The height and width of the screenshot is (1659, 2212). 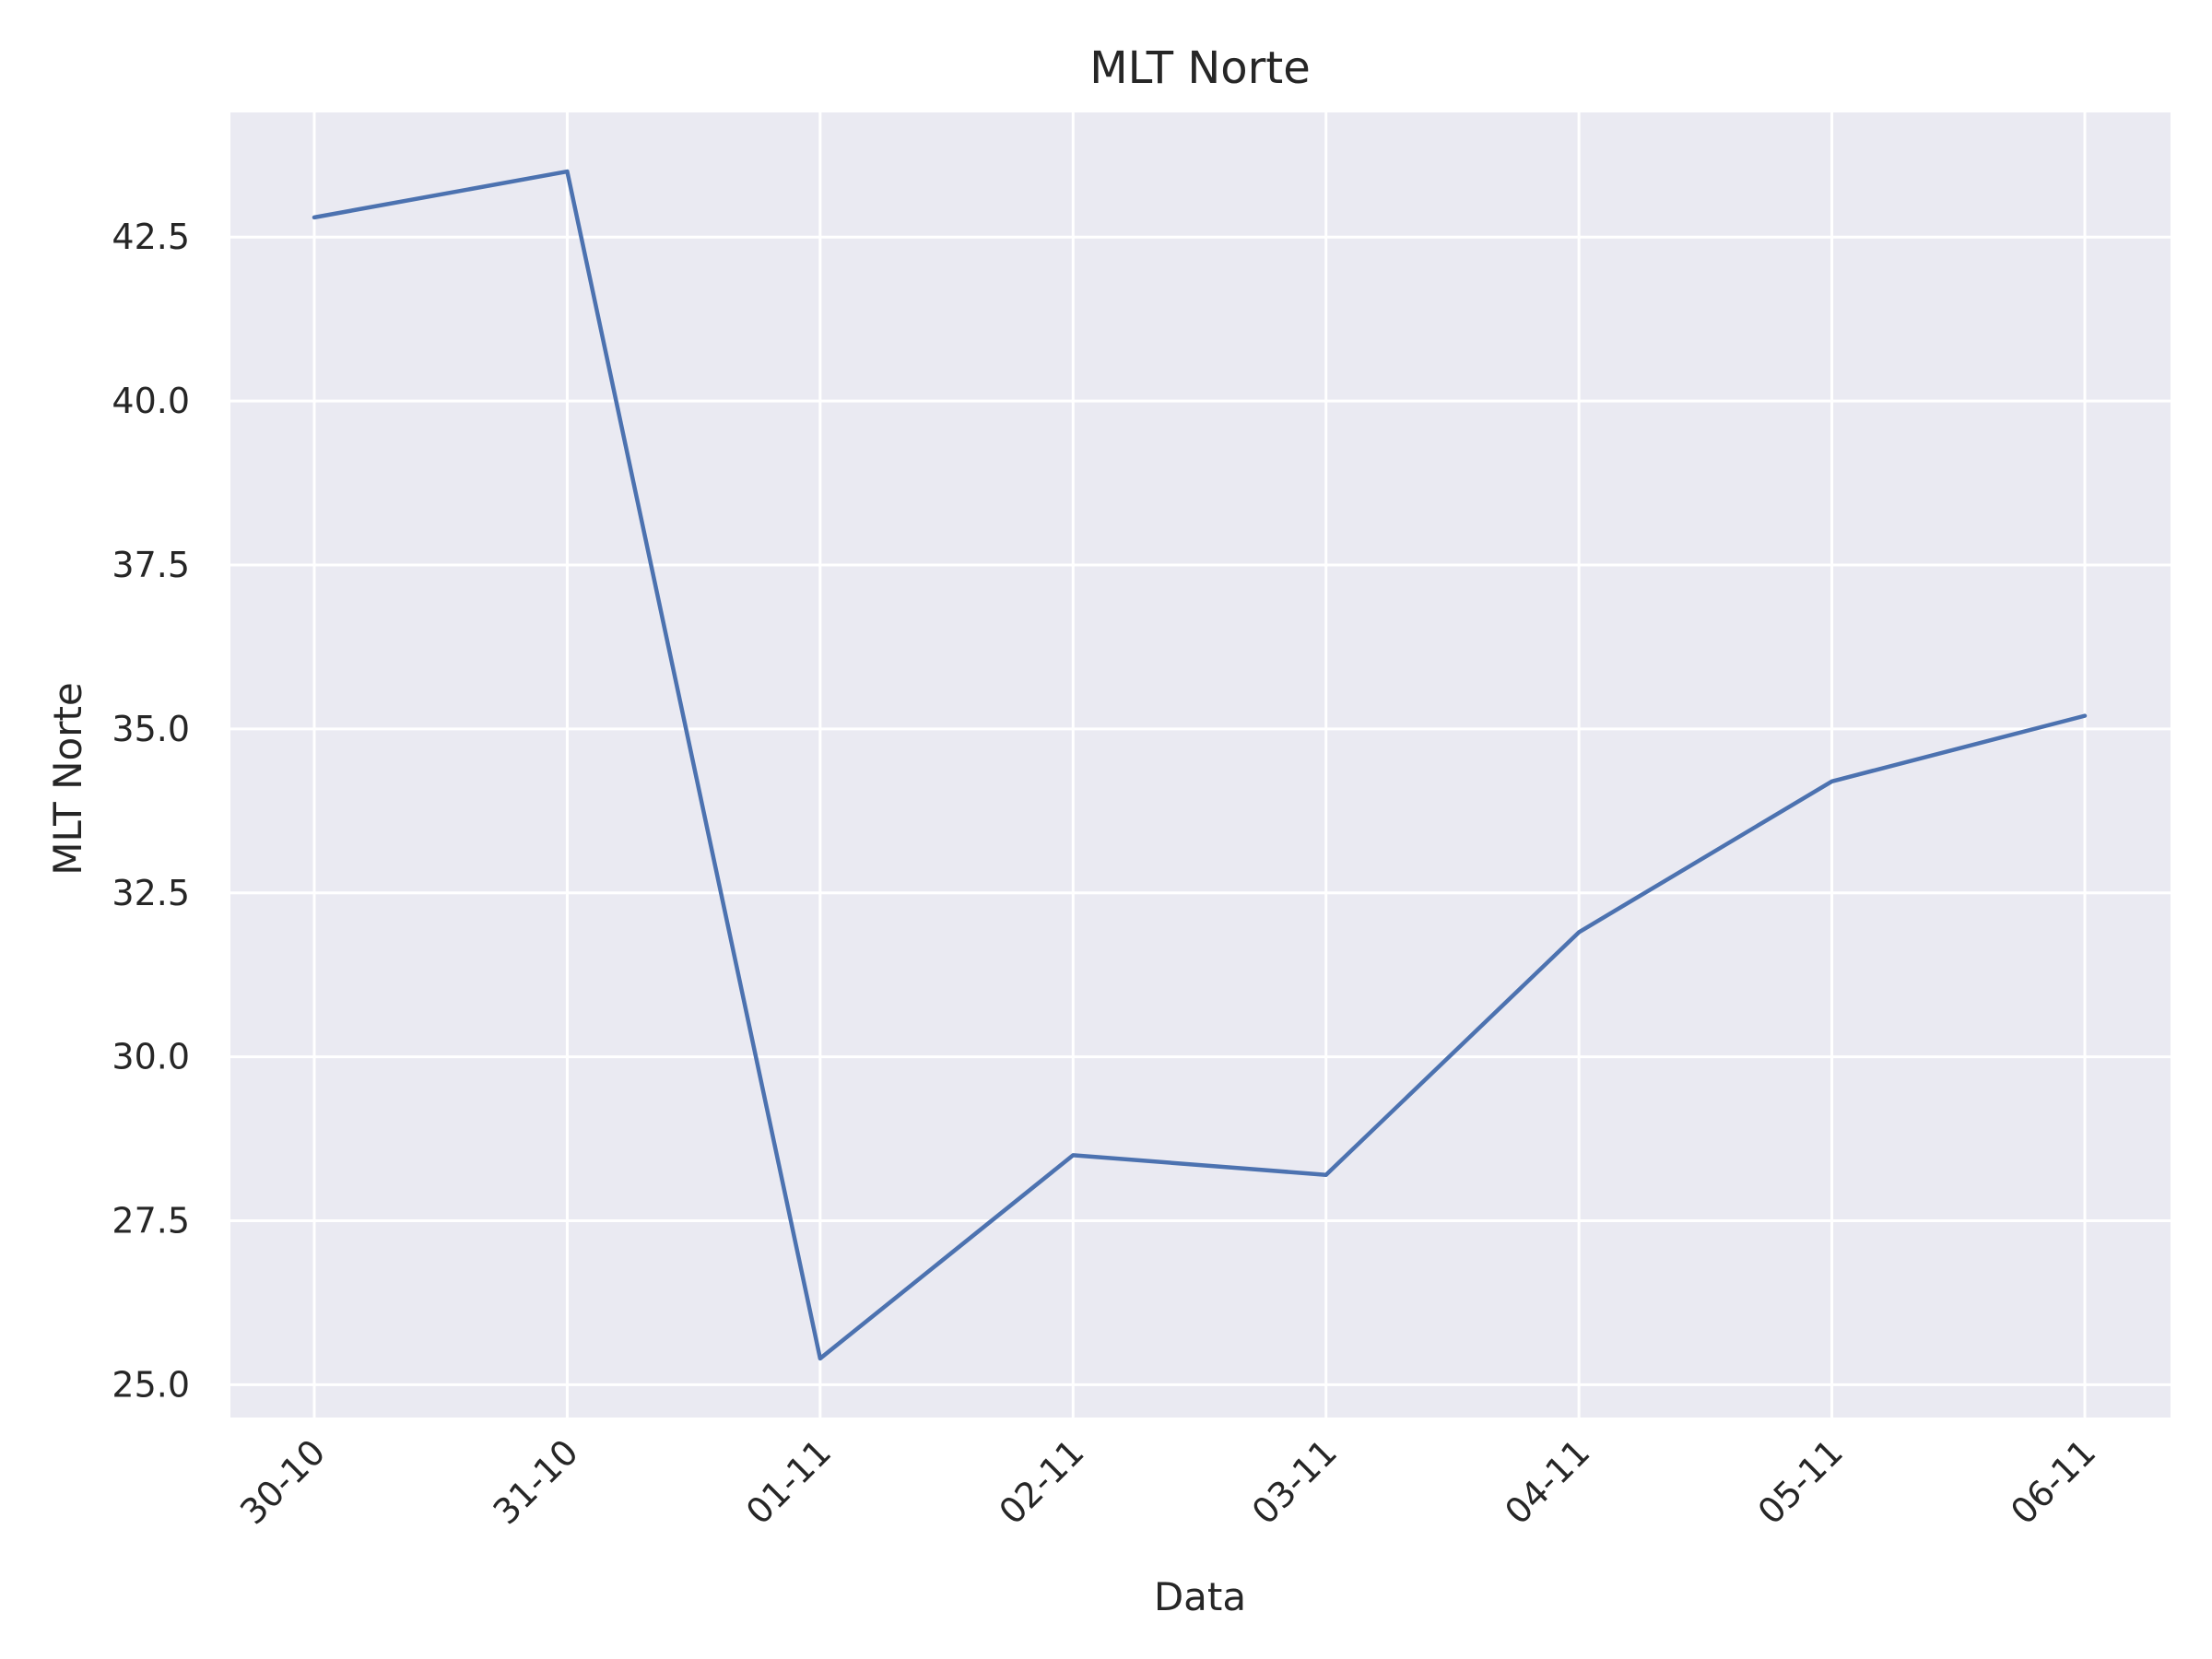 I want to click on chart-title: MLT Norte, so click(x=1199, y=68).